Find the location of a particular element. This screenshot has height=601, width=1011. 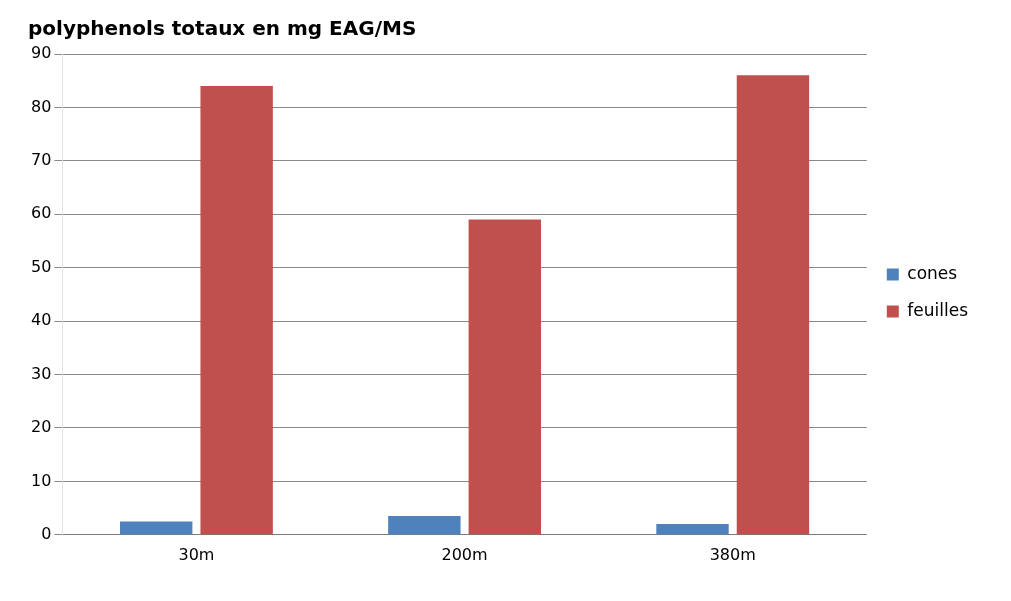

y-tick-label: 10 is located at coordinates (41, 480).